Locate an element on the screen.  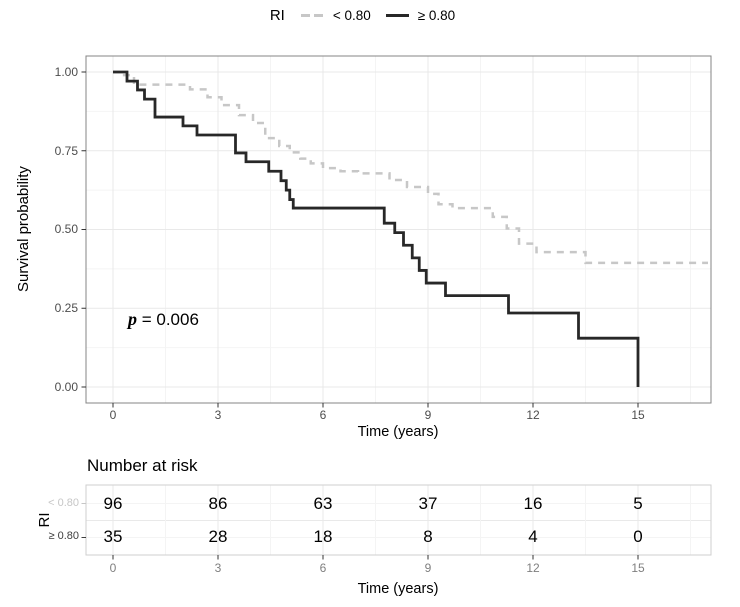
legend-title: RI is located at coordinates (277, 15).